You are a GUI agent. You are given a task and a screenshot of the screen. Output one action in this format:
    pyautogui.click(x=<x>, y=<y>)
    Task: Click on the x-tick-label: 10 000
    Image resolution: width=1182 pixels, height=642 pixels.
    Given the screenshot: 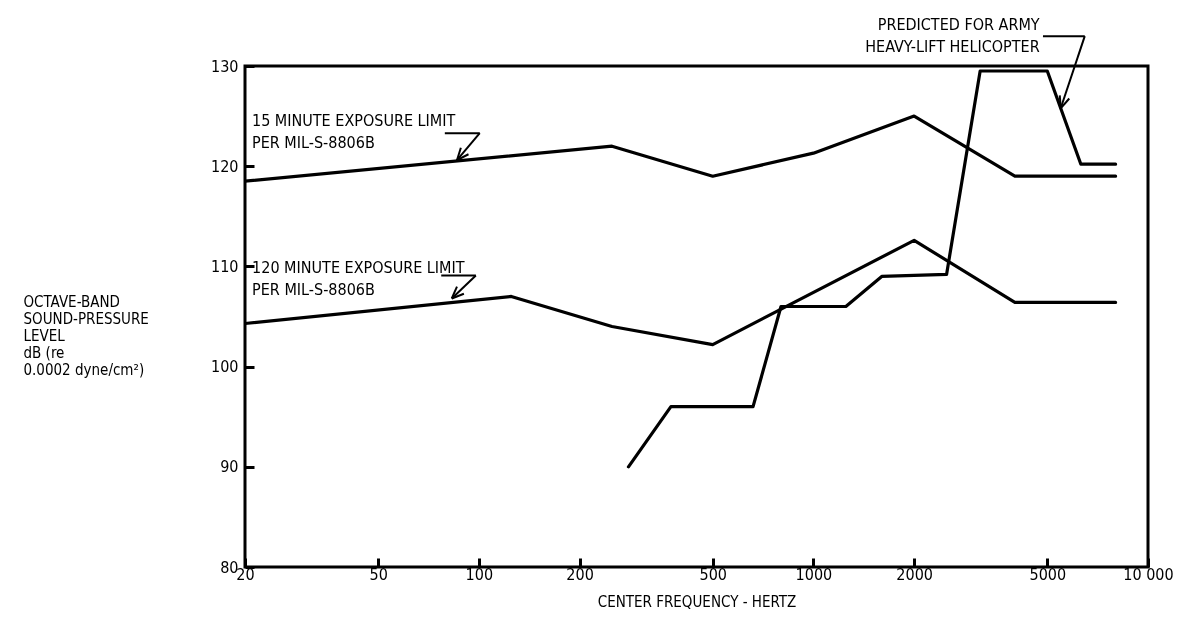 What is the action you would take?
    pyautogui.click(x=1148, y=574)
    